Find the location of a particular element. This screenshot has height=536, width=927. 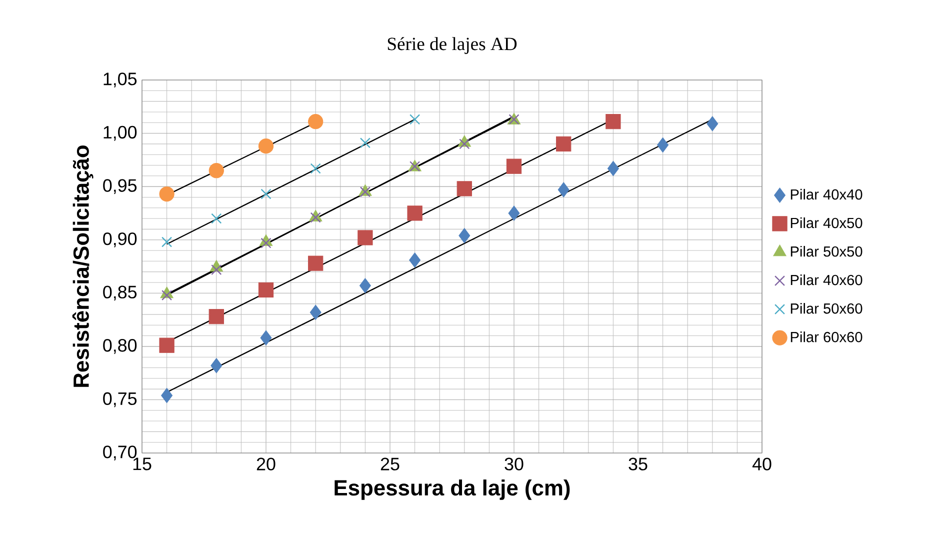

legend-label: Pilar 40x50 is located at coordinates (826, 222).